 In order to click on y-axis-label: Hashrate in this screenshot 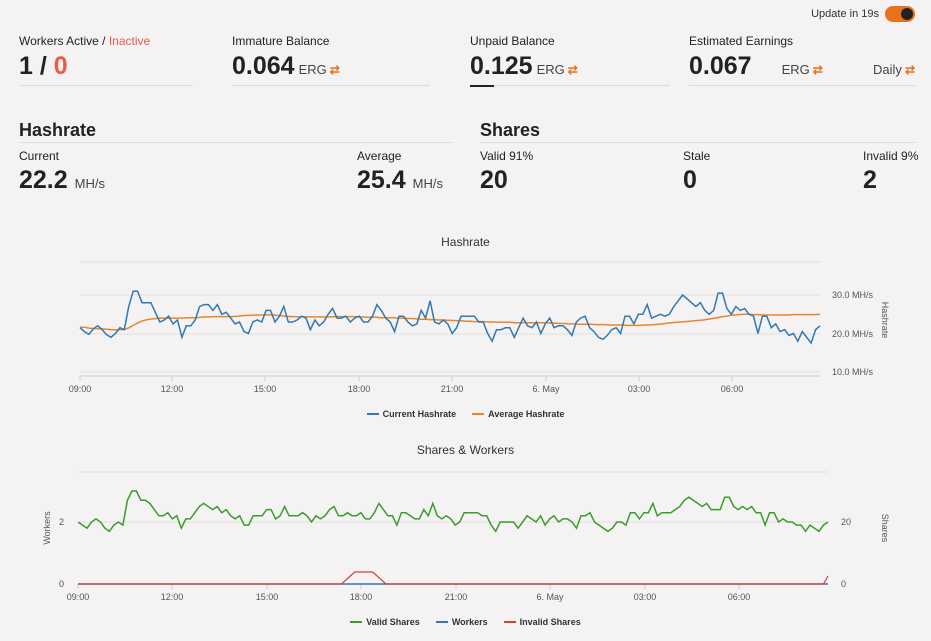, I will do `click(885, 320)`.